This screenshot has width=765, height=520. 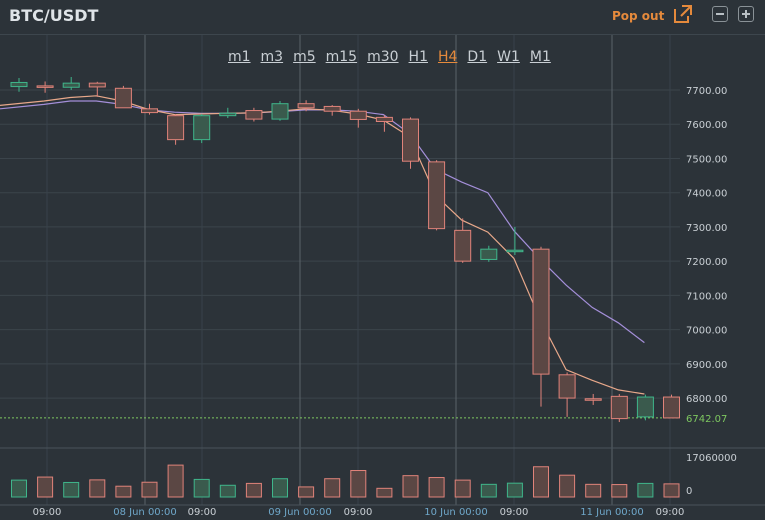 I want to click on price-tick-label: 7600.00, so click(x=706, y=125).